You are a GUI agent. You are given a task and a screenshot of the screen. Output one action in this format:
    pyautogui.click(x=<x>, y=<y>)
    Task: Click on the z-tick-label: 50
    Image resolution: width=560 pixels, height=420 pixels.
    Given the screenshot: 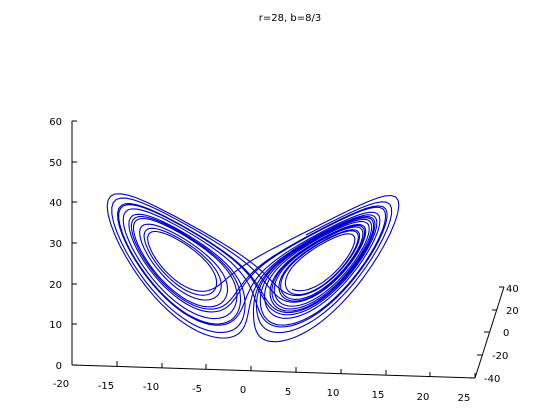 What is the action you would take?
    pyautogui.click(x=55, y=163)
    